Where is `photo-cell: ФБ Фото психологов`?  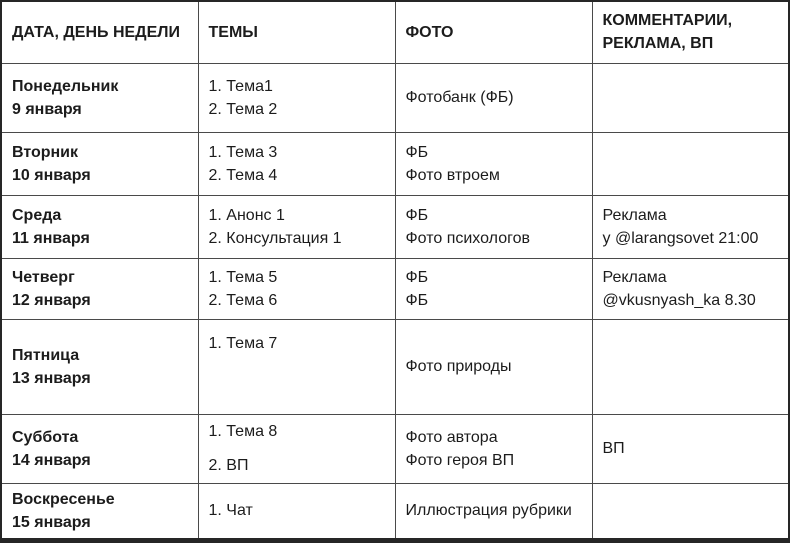 photo-cell: ФБ Фото психологов is located at coordinates (493, 226).